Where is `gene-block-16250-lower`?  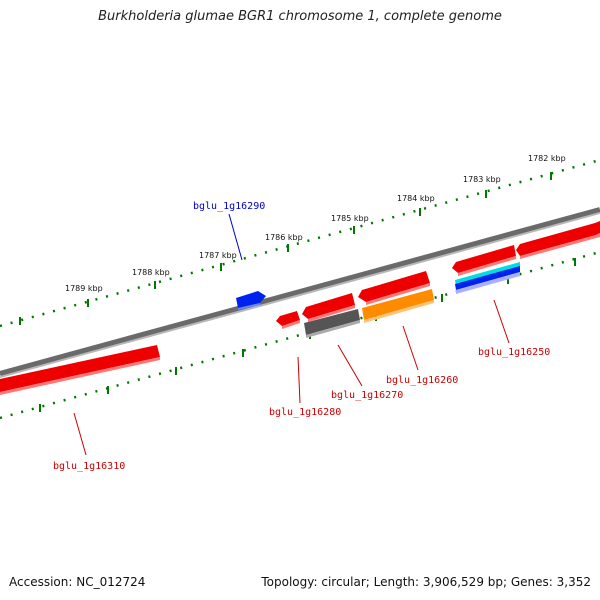 gene-block-16250-lower is located at coordinates (487, 278).